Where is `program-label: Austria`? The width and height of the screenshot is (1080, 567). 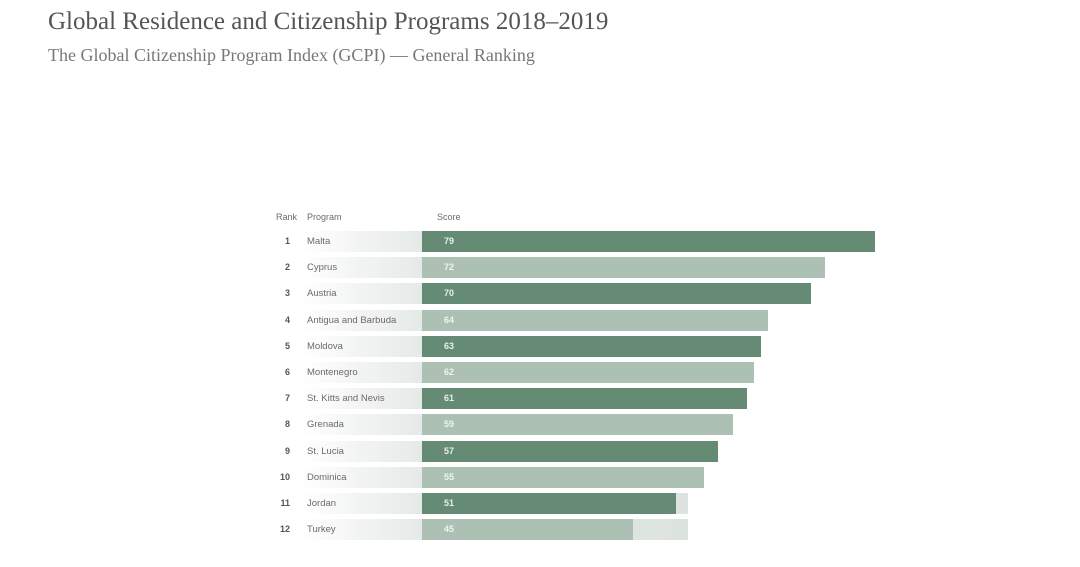
program-label: Austria is located at coordinates (322, 294).